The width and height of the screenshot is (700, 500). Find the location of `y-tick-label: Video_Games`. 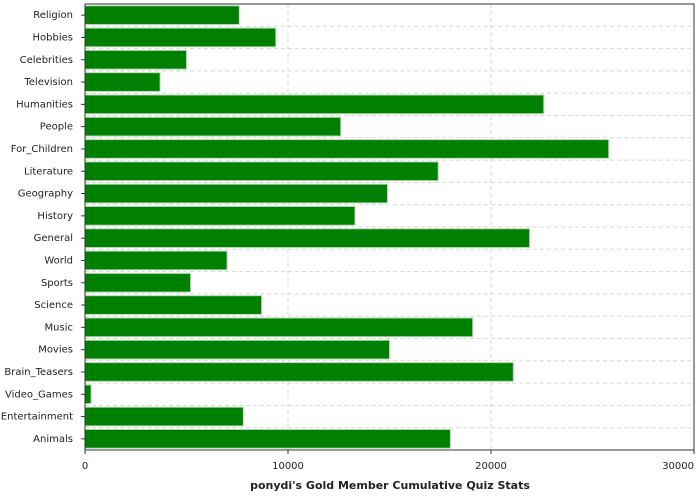

y-tick-label: Video_Games is located at coordinates (39, 394).